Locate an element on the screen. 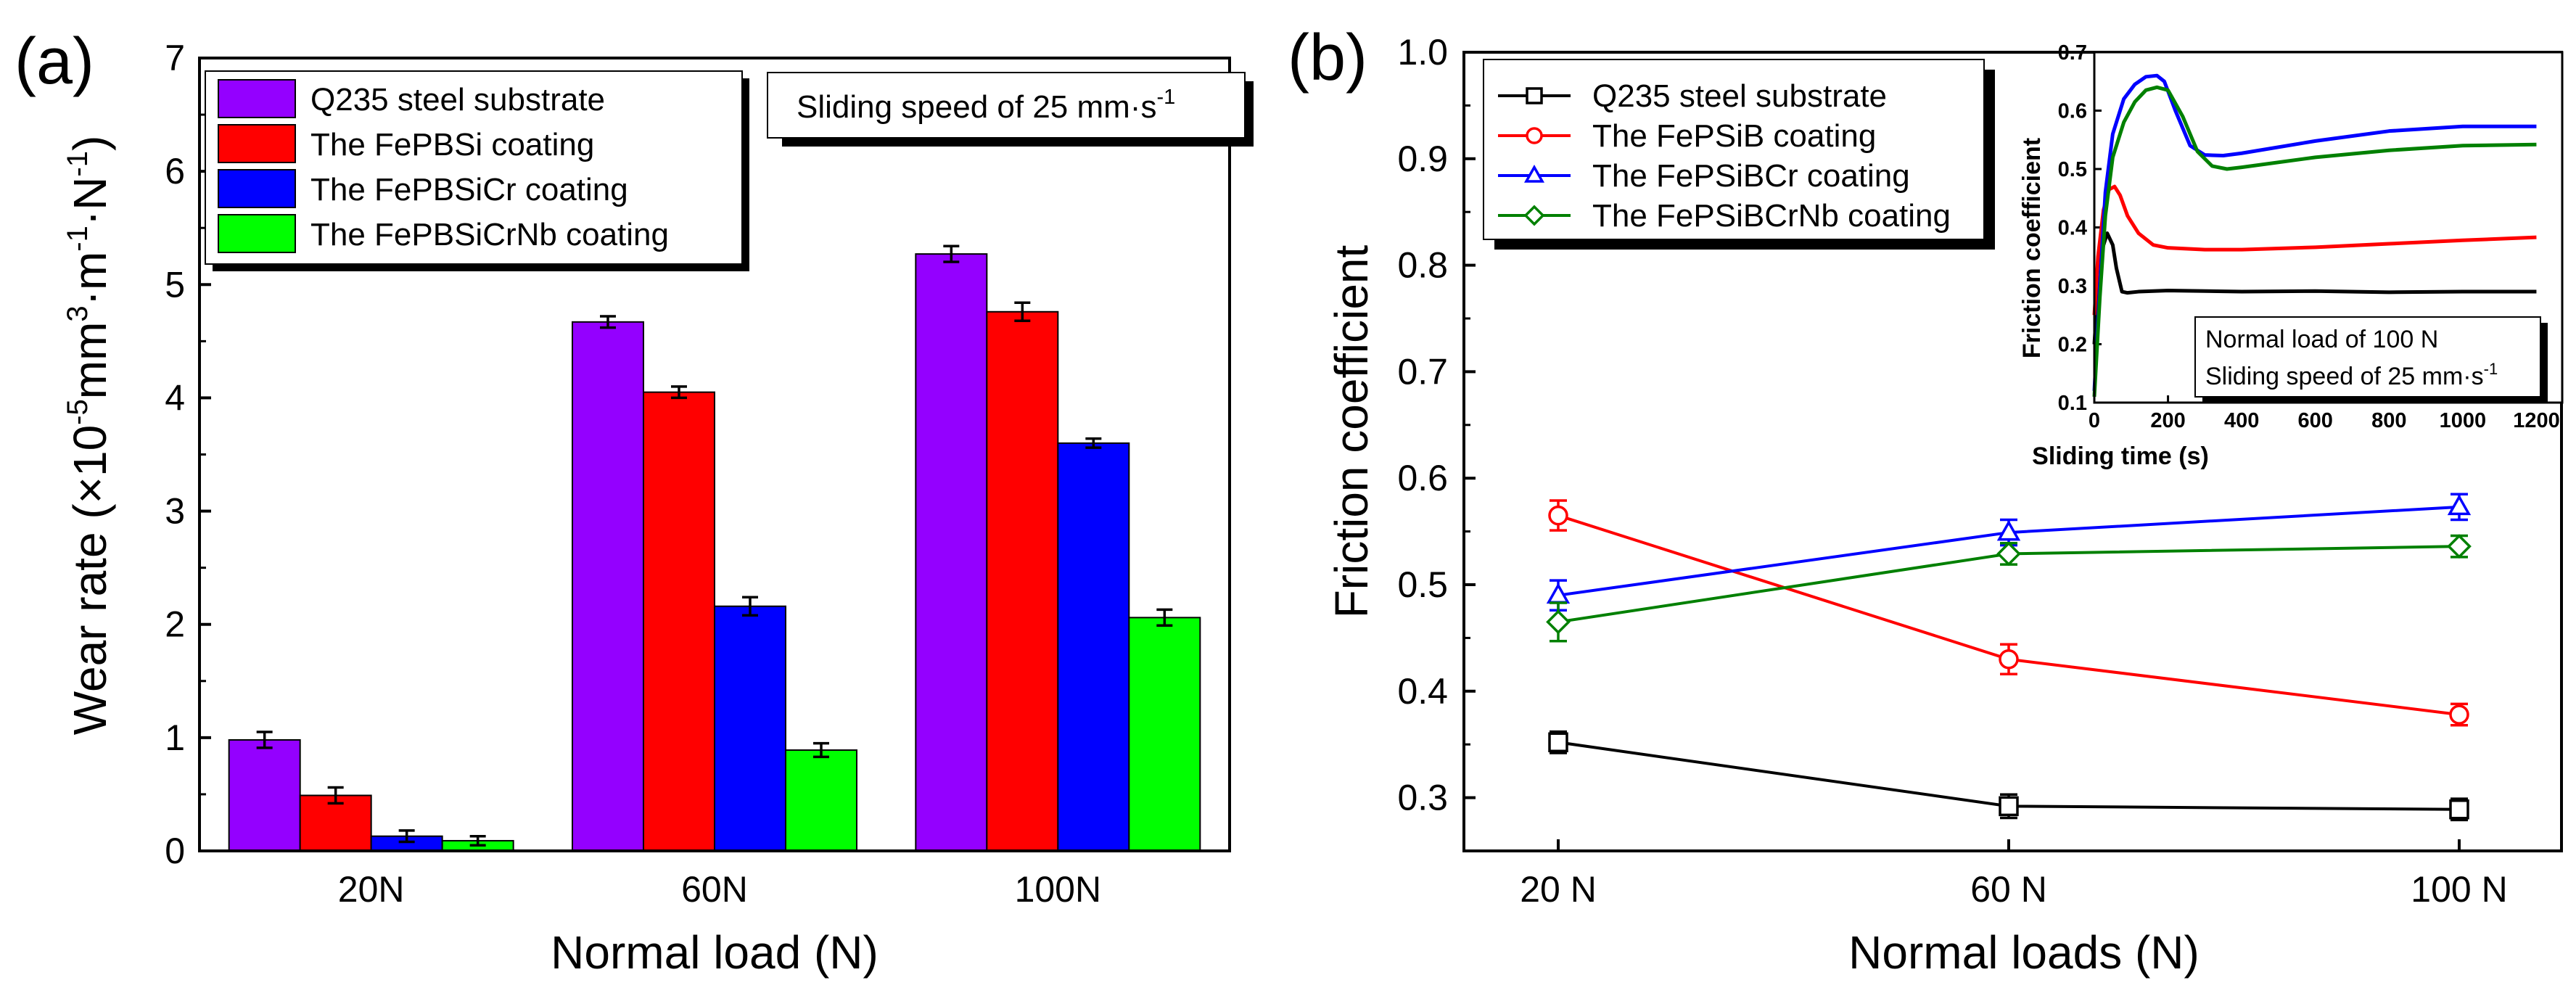 The width and height of the screenshot is (2576, 996). inset-series-line is located at coordinates (2314, 241).